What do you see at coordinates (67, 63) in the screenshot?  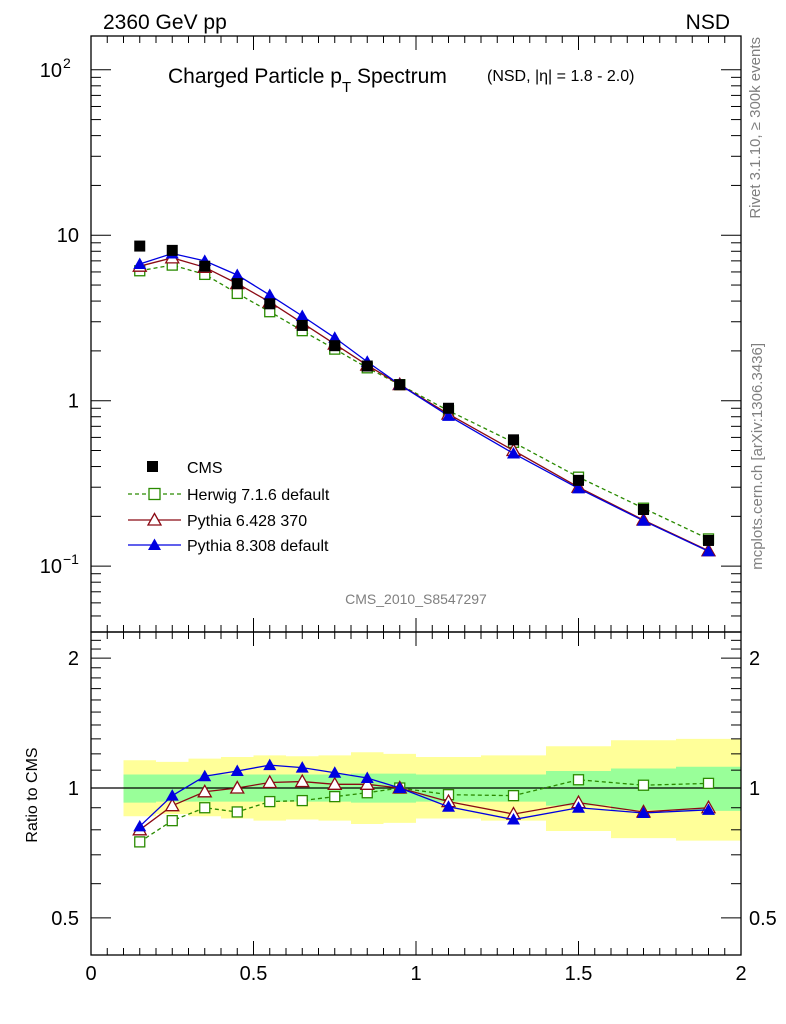 I see `y-tick-exponent: 2` at bounding box center [67, 63].